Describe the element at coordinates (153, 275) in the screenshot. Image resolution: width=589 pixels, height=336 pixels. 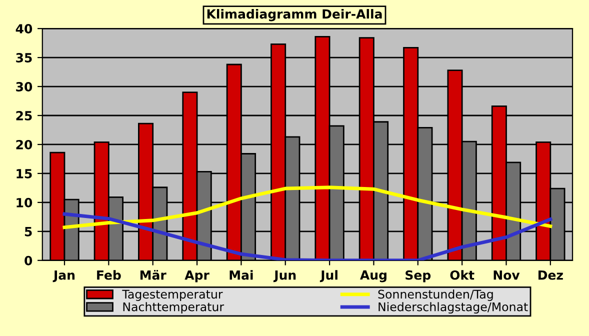
I see `x-tick-label: Mär` at that location.